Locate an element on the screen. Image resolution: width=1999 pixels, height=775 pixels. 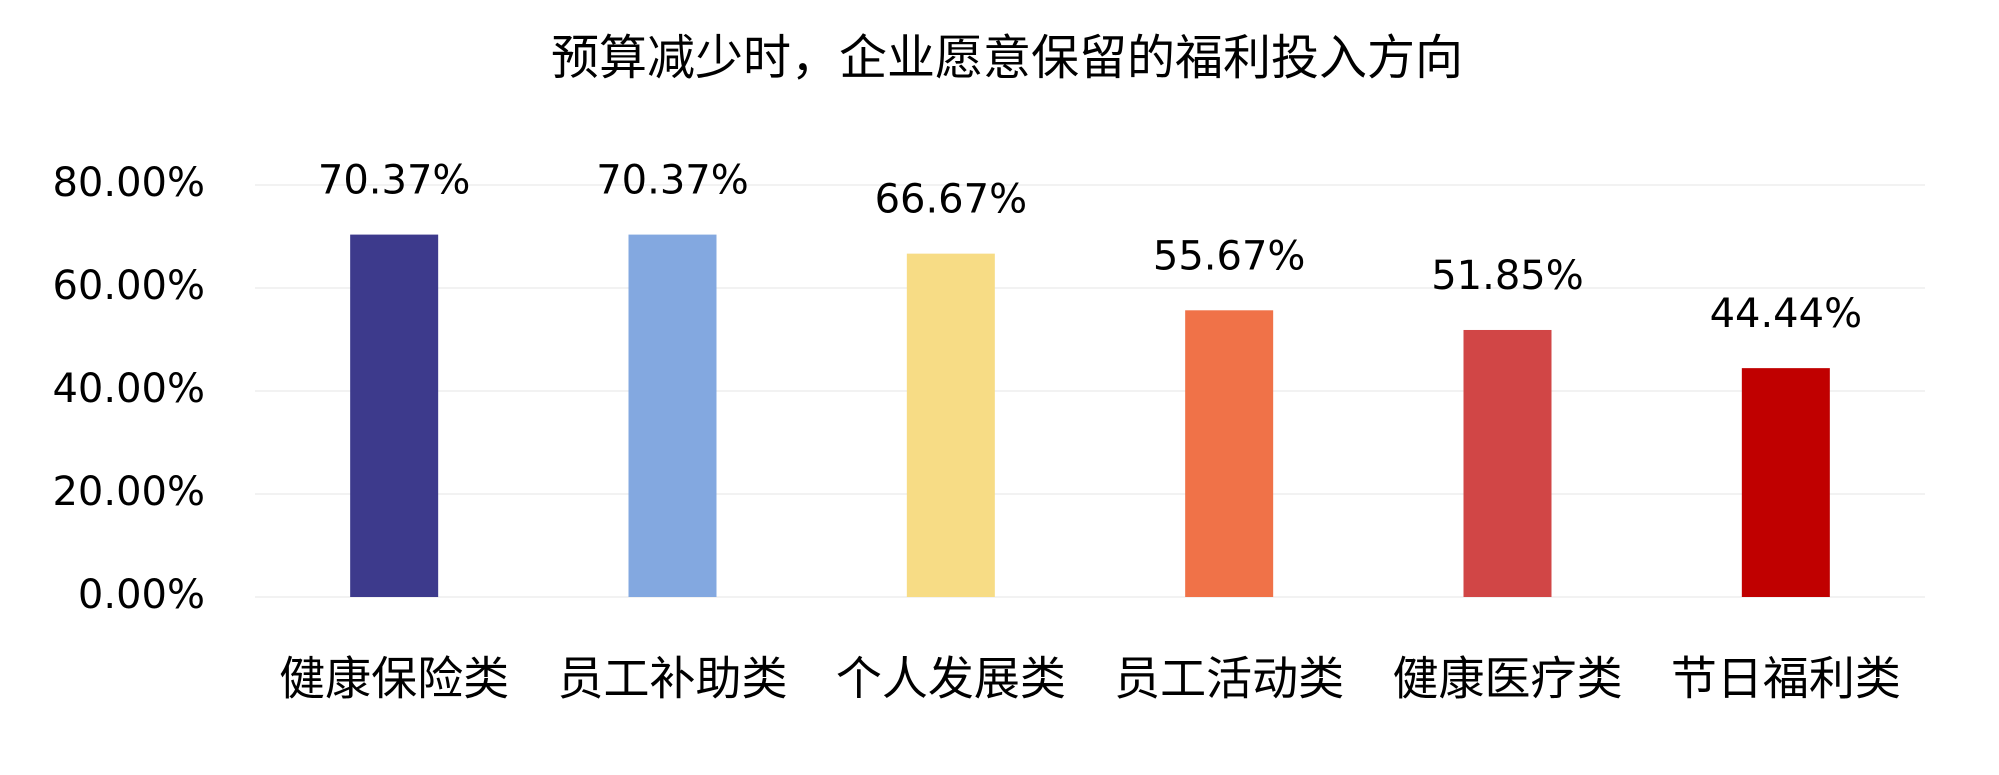
y-tick-label: 0.00% is located at coordinates (141, 595).